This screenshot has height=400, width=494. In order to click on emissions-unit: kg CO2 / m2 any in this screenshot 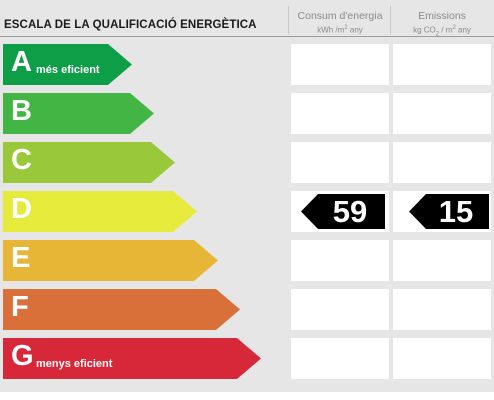, I will do `click(442, 31)`.